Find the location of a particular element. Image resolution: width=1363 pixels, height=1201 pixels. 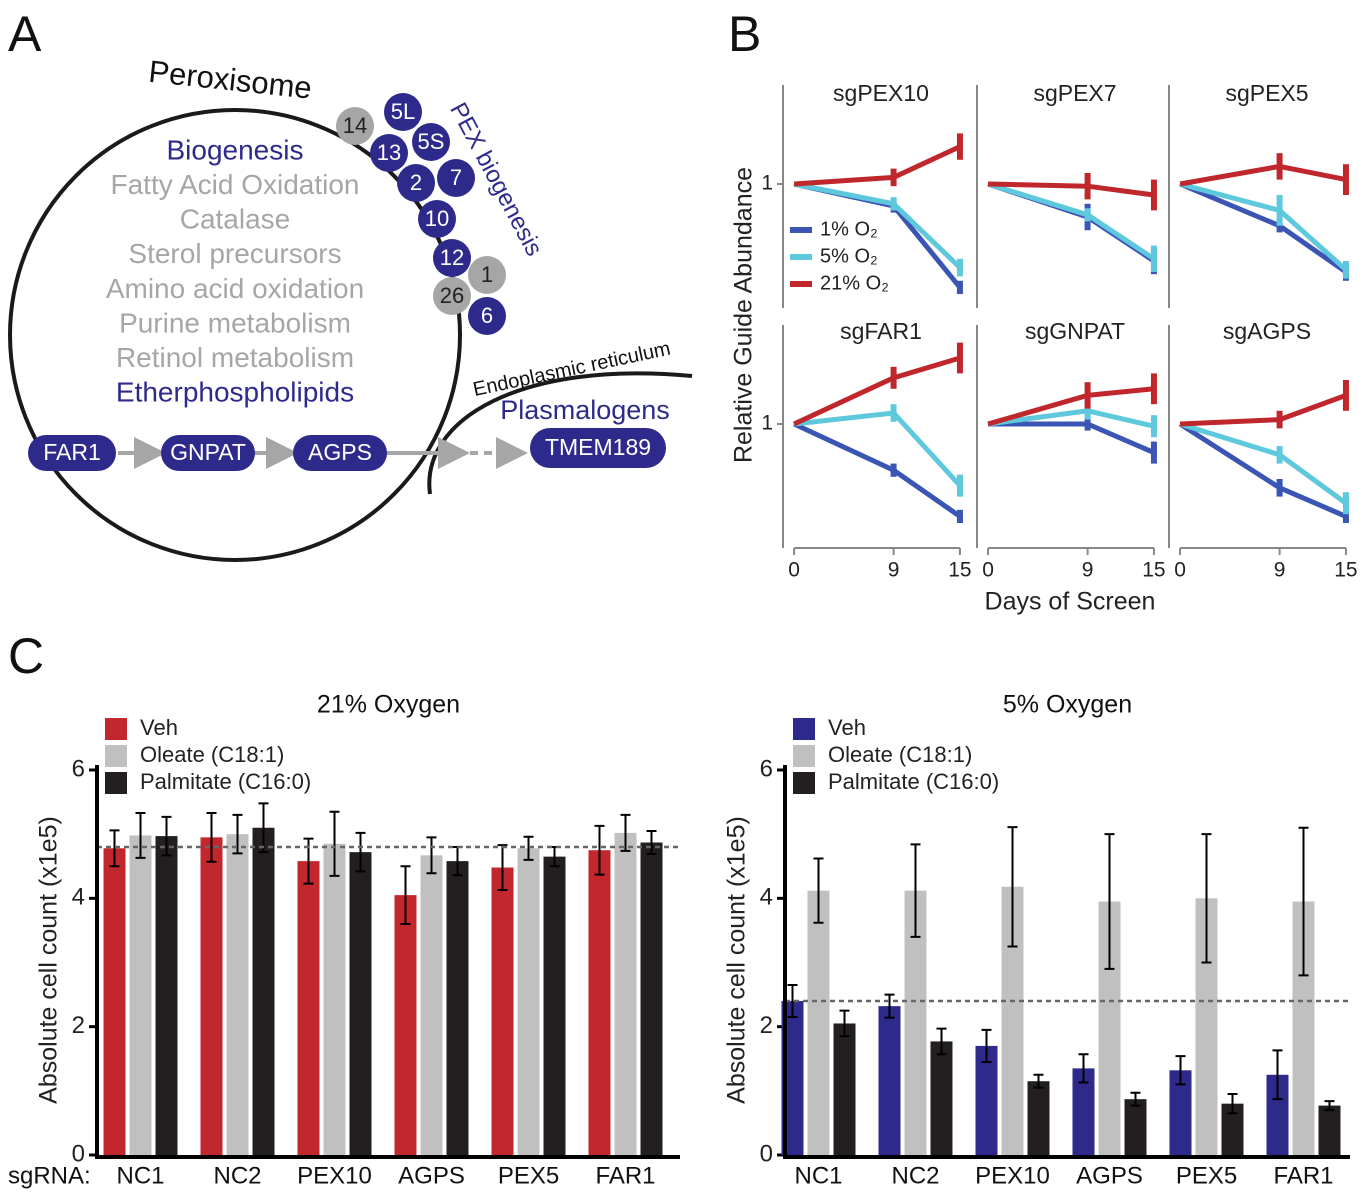

enzyme-label: FAR1 is located at coordinates (72, 452).